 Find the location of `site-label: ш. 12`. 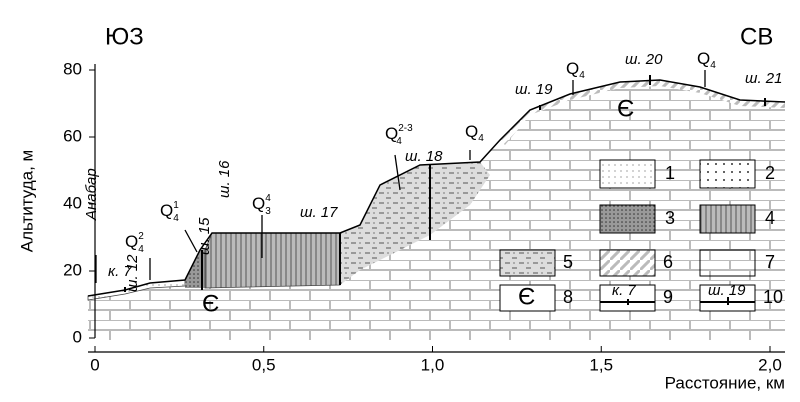

site-label: ш. 12 is located at coordinates (132, 273).